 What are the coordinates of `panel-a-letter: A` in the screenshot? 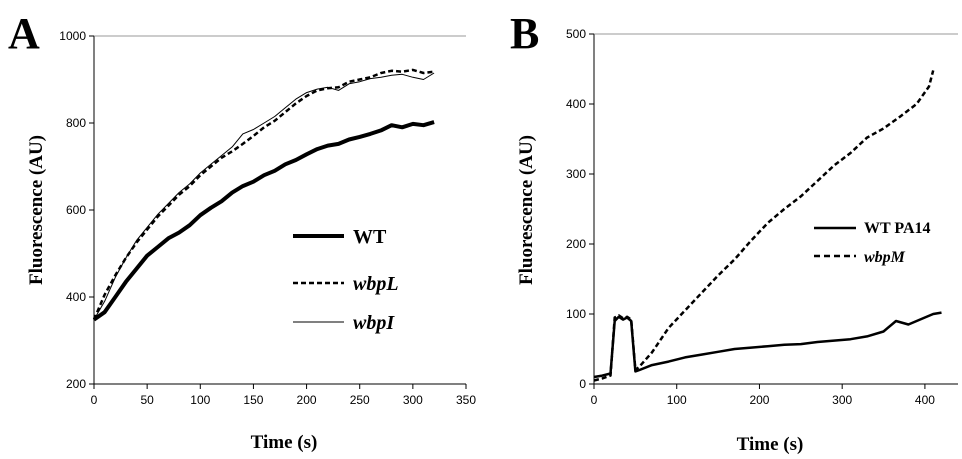 It's located at (24, 33).